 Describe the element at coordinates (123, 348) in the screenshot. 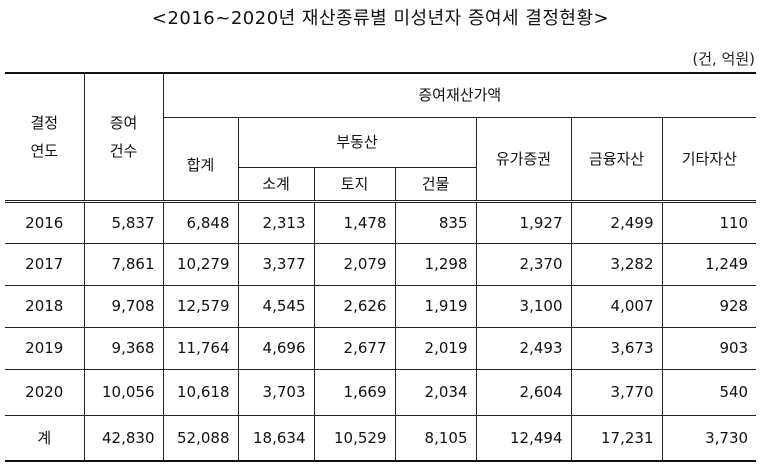

I see `cell-count: 9,368` at that location.